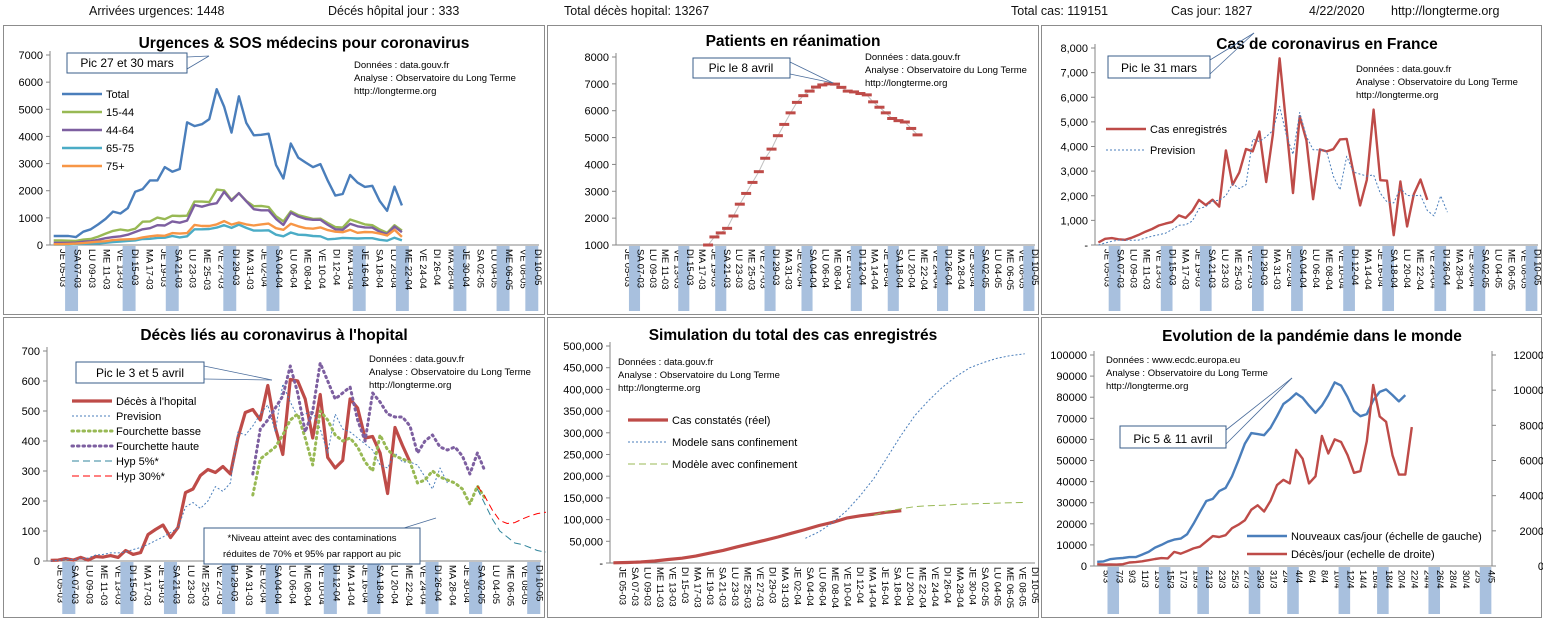 The height and width of the screenshot is (620, 1544). I want to click on y-tick-label: 2000, so click(31, 192).